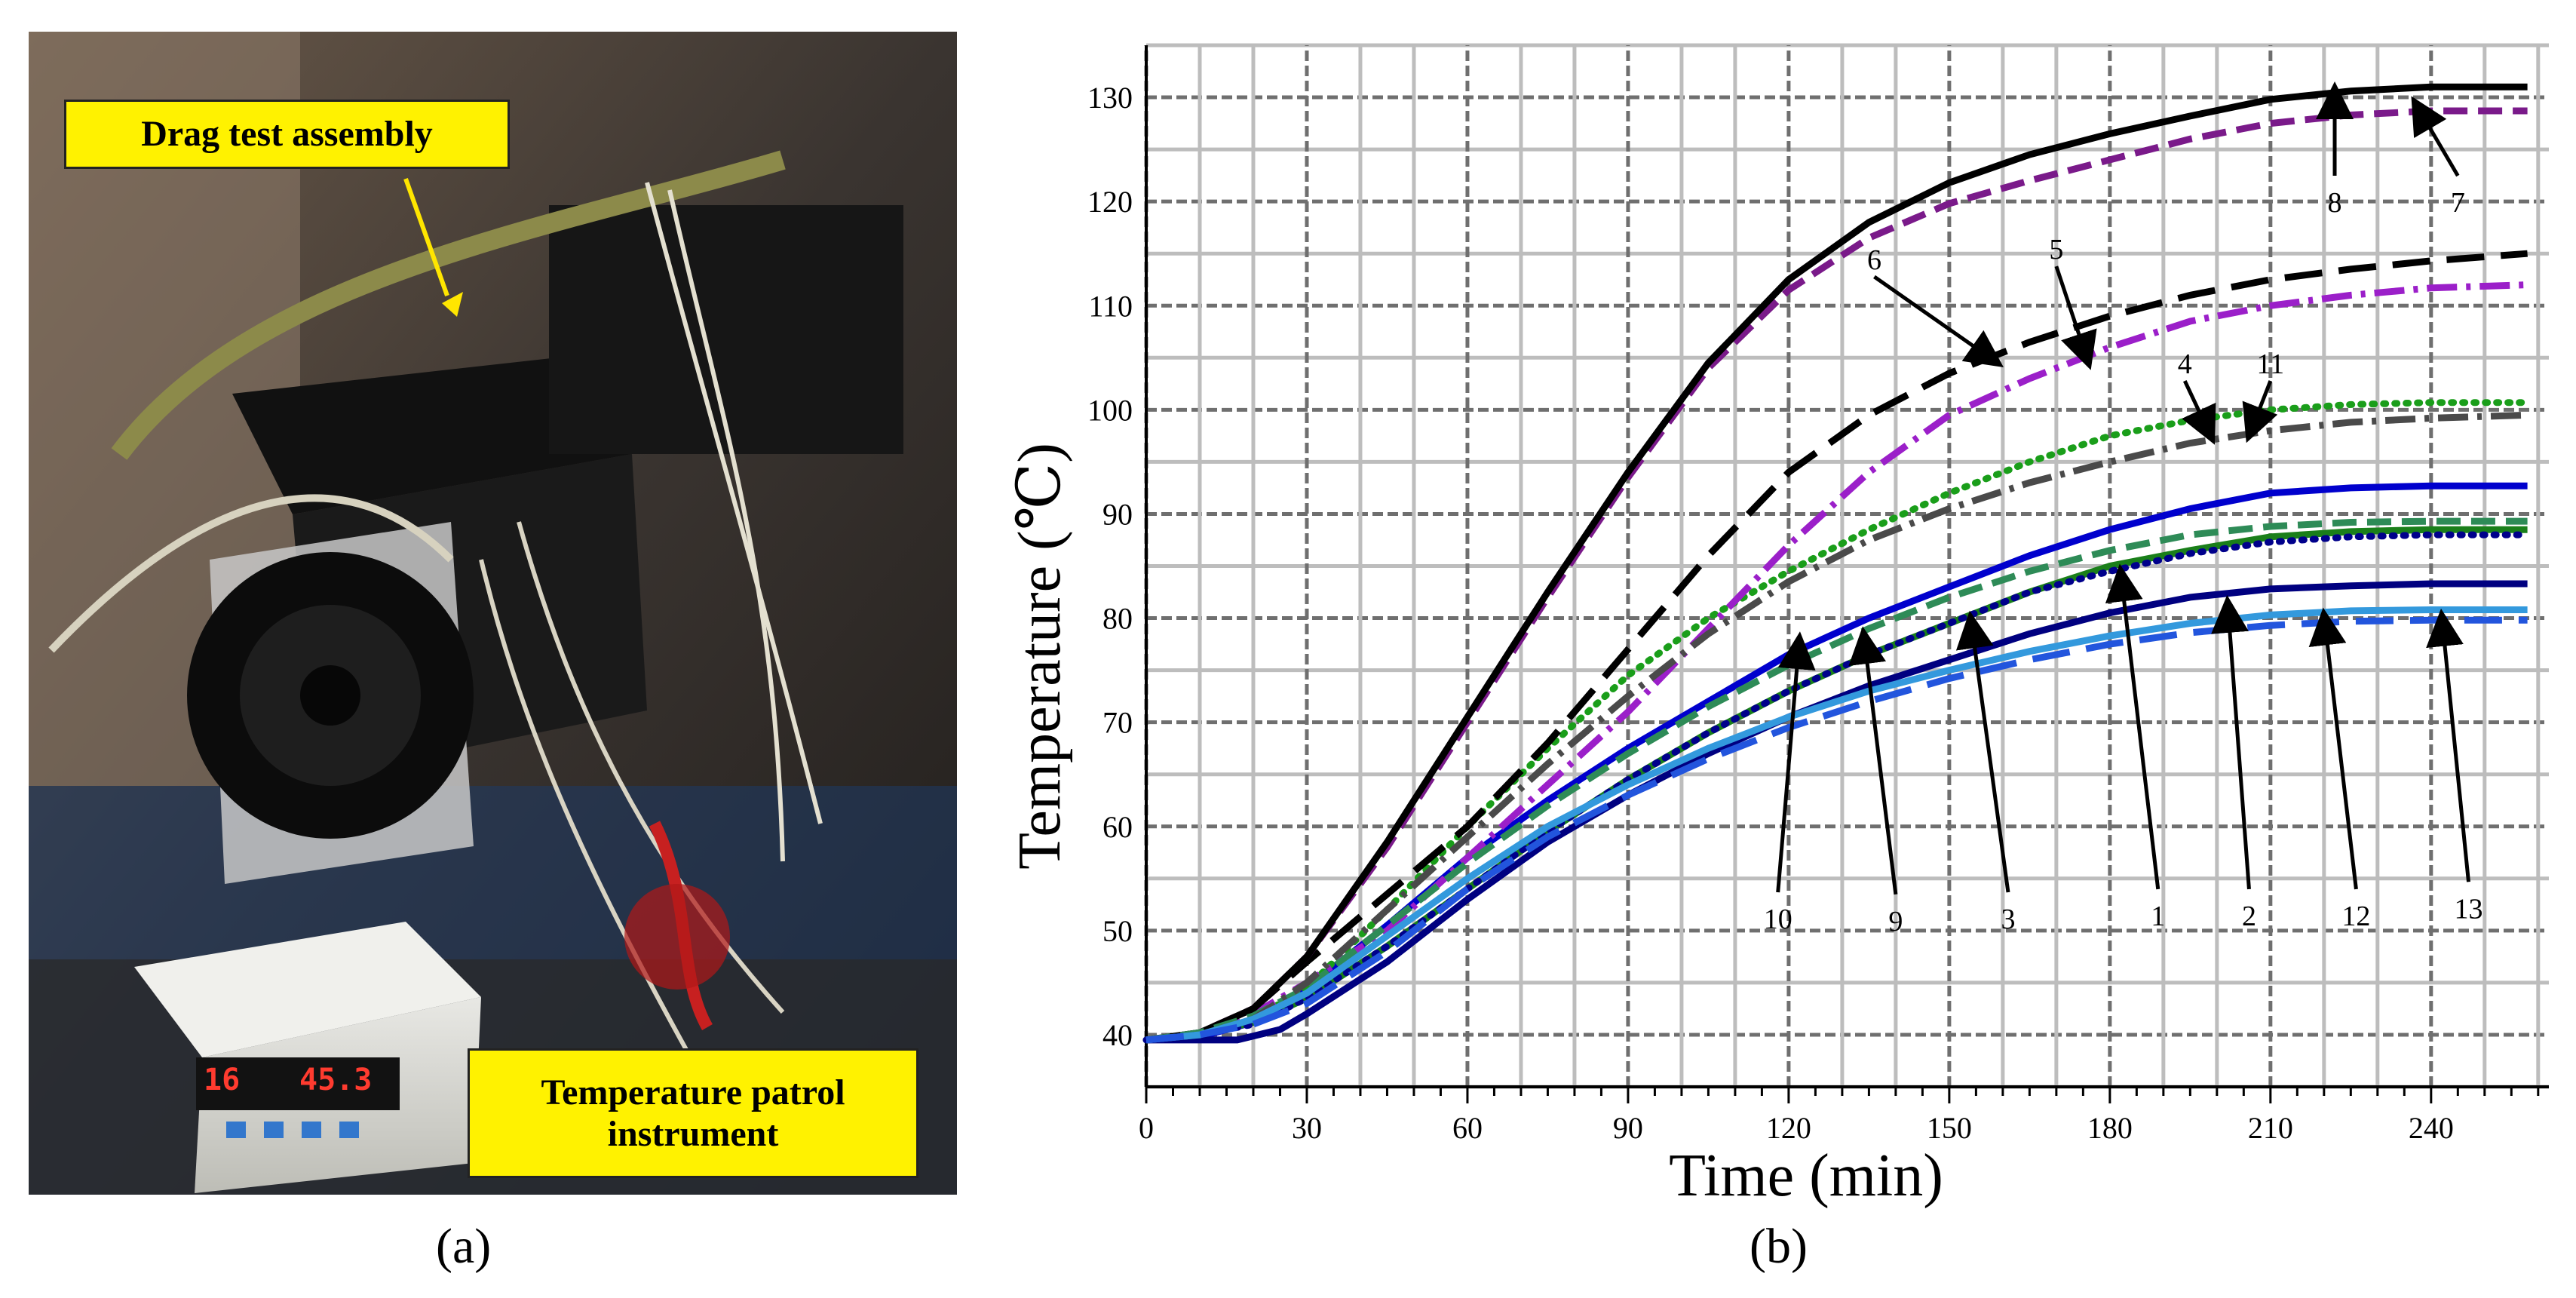  Describe the element at coordinates (1110, 306) in the screenshot. I see `y-tick-label: 110` at that location.